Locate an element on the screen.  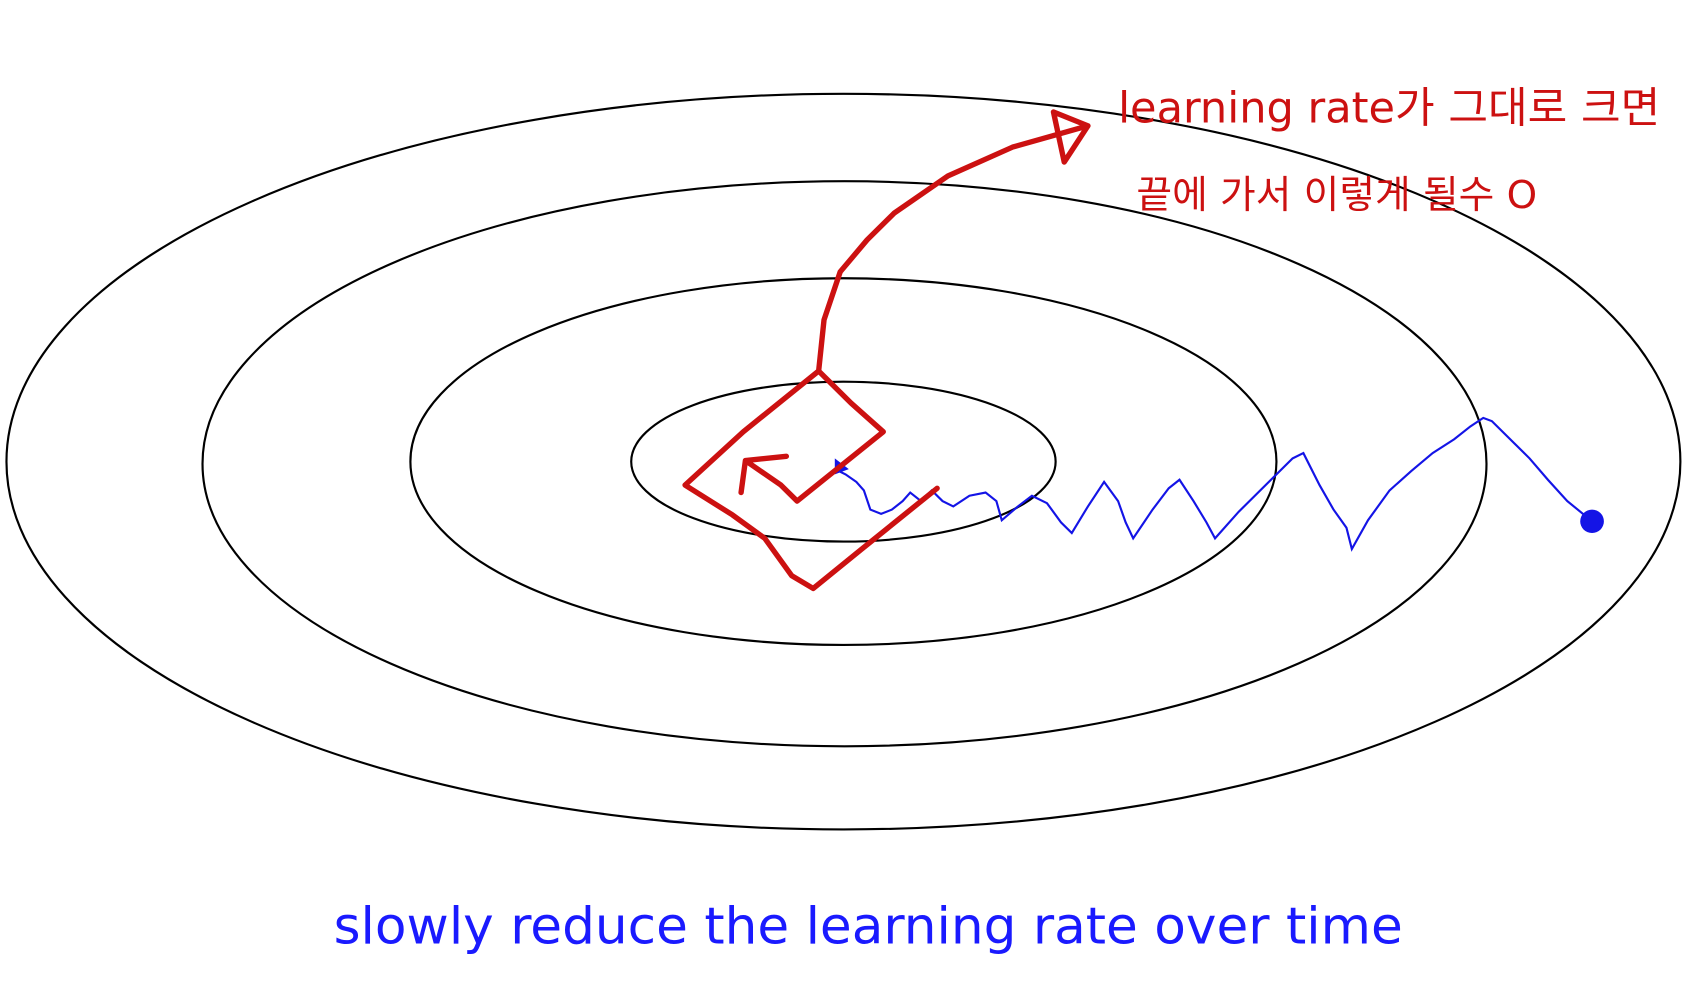
diverging-path is located at coordinates (886, 350).